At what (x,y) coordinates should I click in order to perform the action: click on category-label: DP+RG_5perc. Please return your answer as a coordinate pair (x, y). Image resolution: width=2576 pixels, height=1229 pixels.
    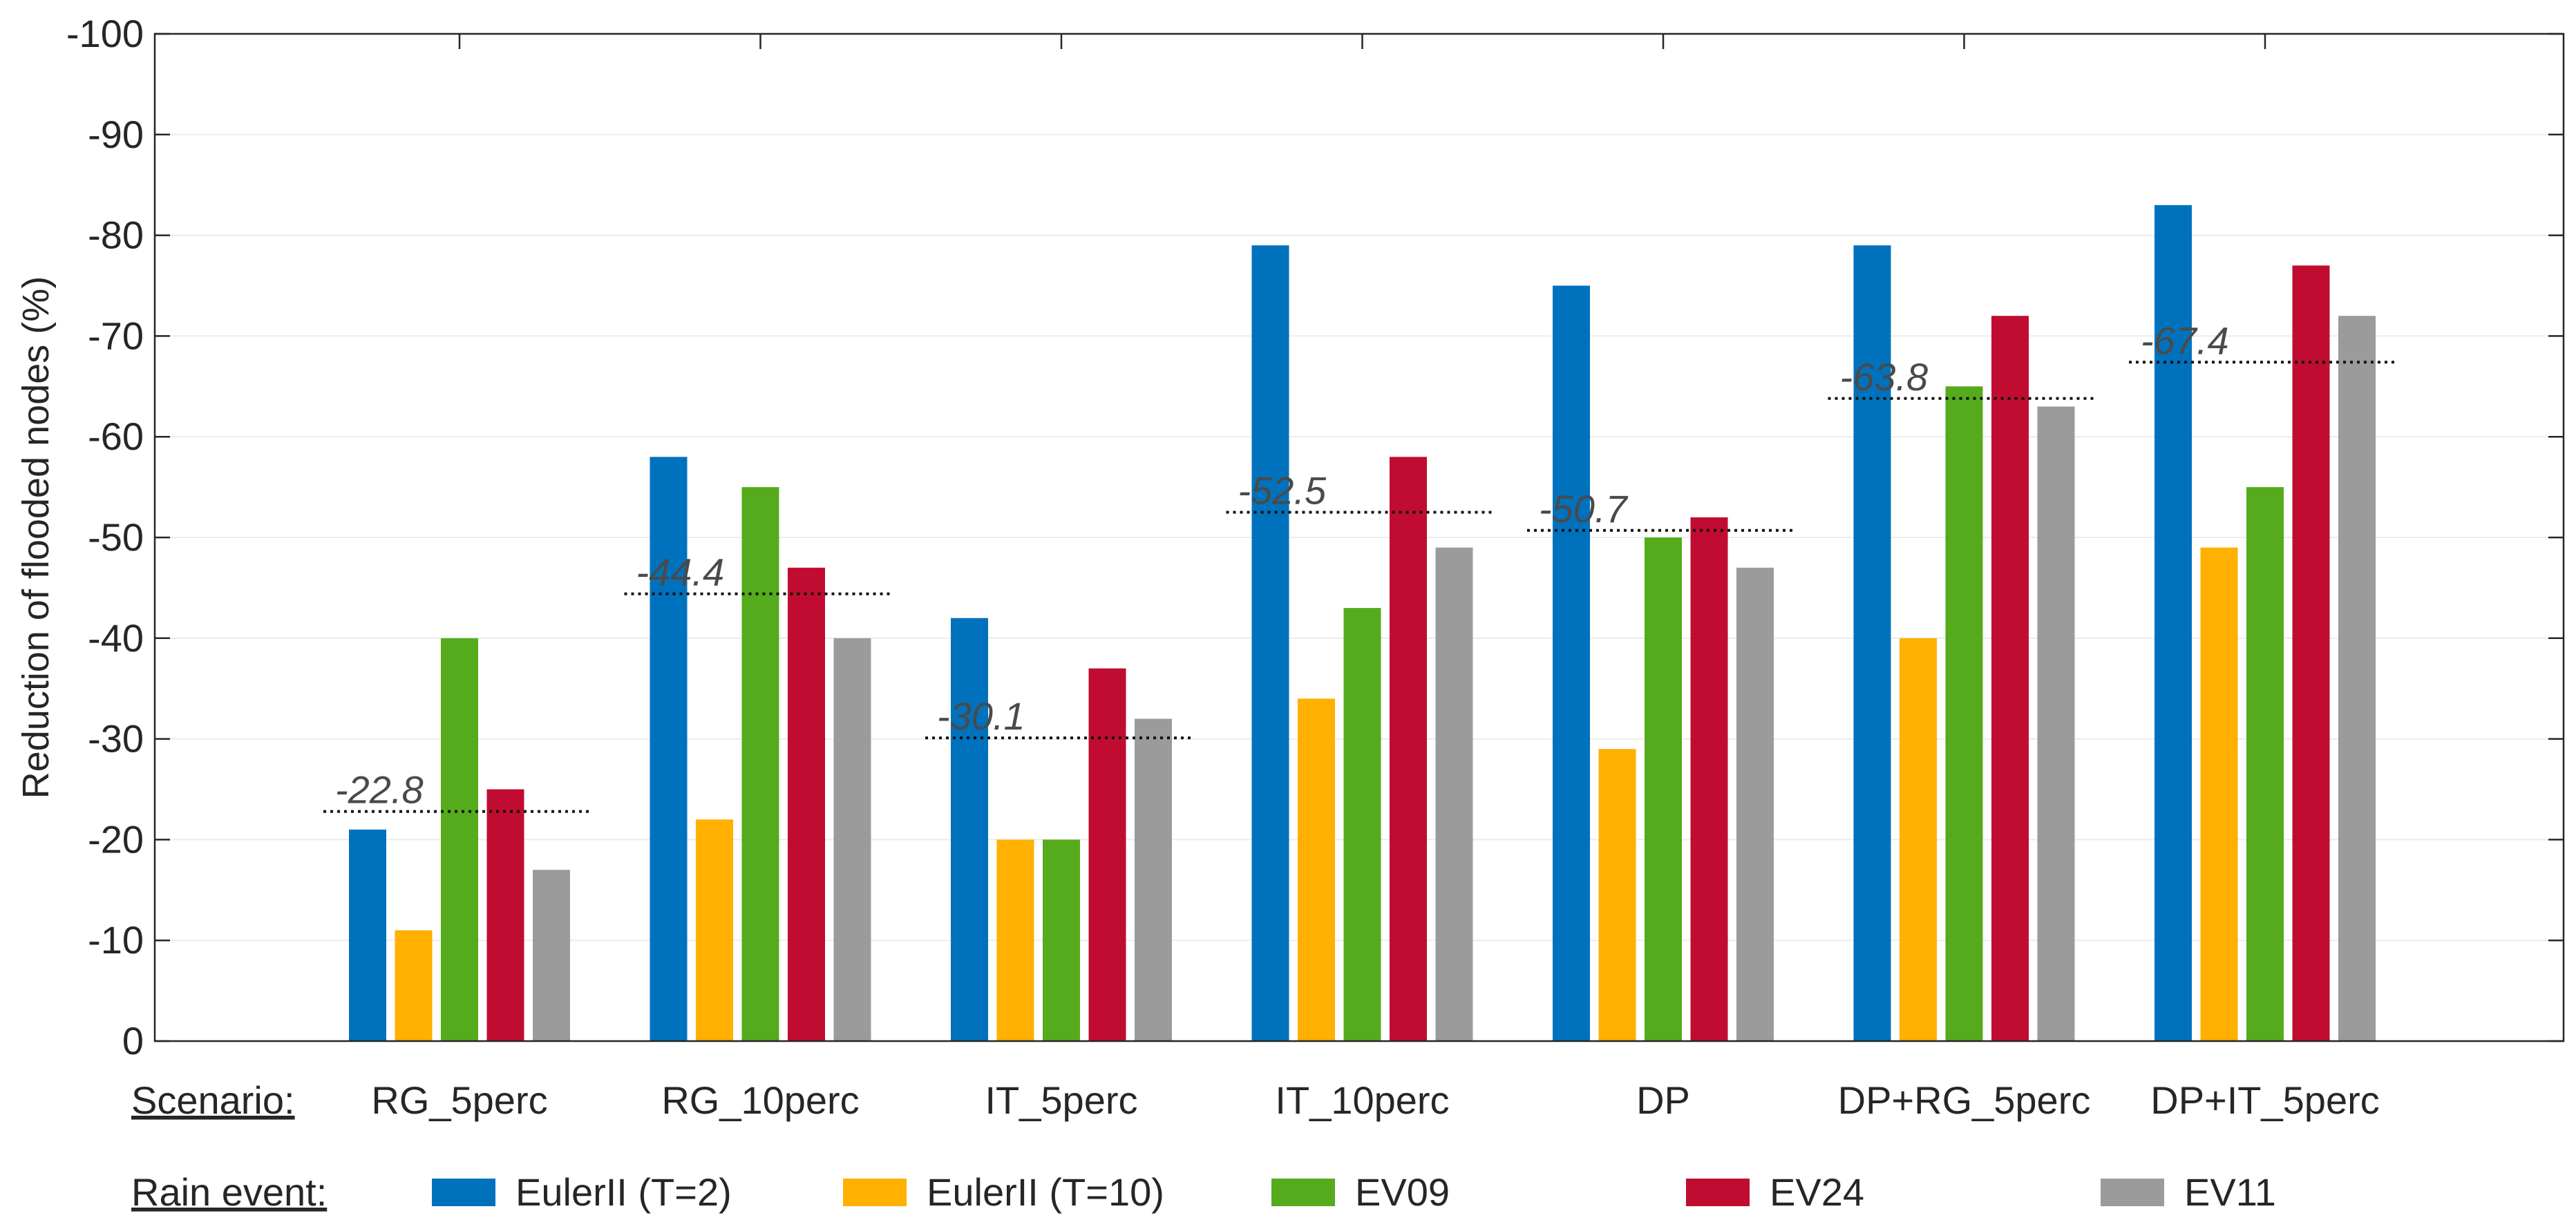
    Looking at the image, I should click on (1964, 1100).